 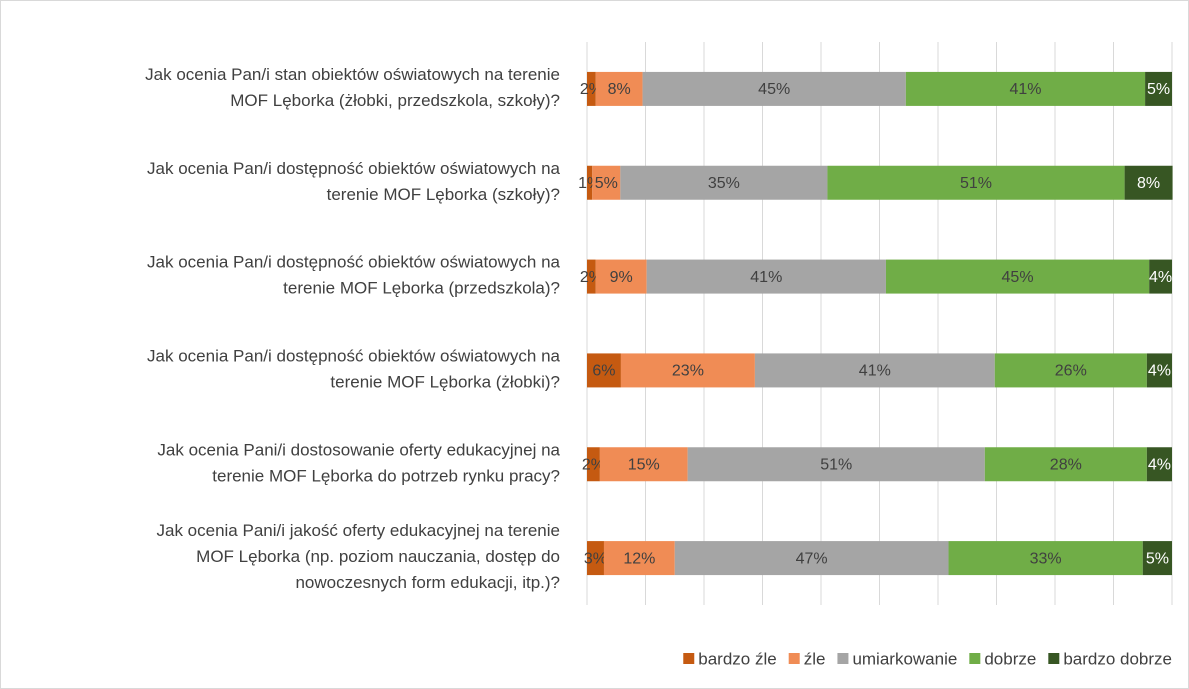 I want to click on legend-label: bardzo dobrze, so click(x=1117, y=658).